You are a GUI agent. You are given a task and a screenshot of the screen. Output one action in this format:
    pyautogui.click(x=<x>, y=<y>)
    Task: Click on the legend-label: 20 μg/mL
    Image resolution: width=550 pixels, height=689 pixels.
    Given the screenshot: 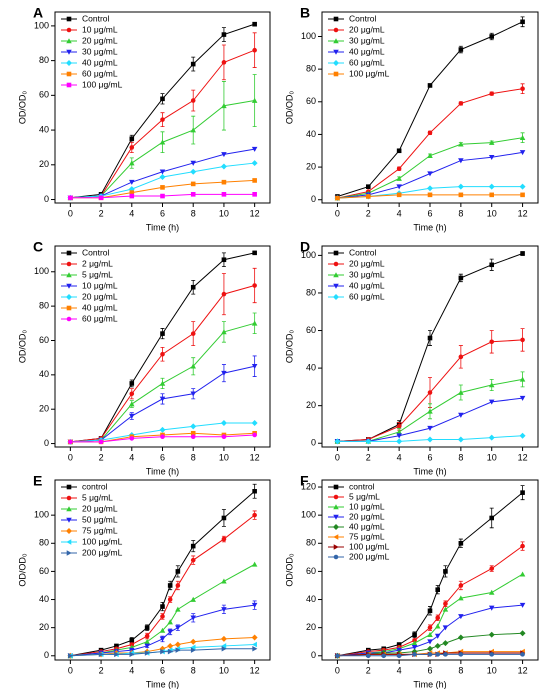 What is the action you would take?
    pyautogui.click(x=100, y=508)
    